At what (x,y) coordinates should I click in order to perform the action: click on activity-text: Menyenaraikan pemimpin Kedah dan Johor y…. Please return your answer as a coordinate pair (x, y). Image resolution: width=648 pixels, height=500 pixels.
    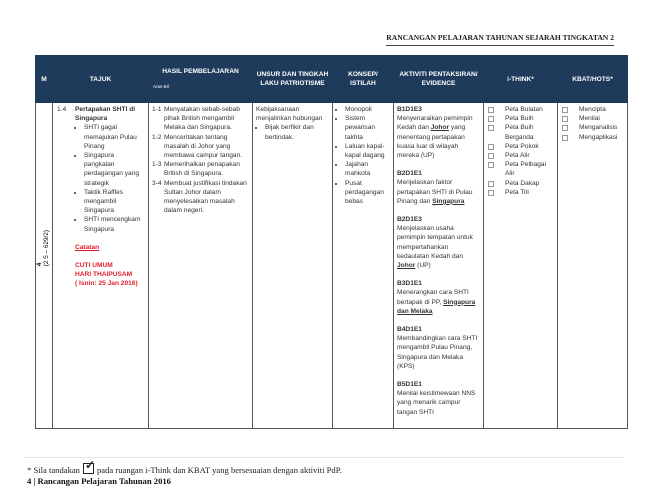
    Looking at the image, I should click on (438, 137).